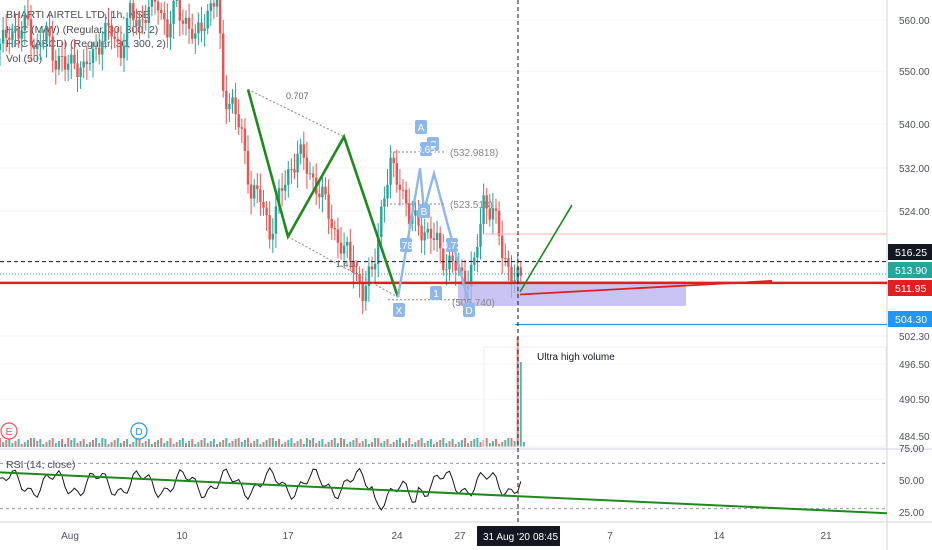  I want to click on price-tag-last: 513.90, so click(910, 270).